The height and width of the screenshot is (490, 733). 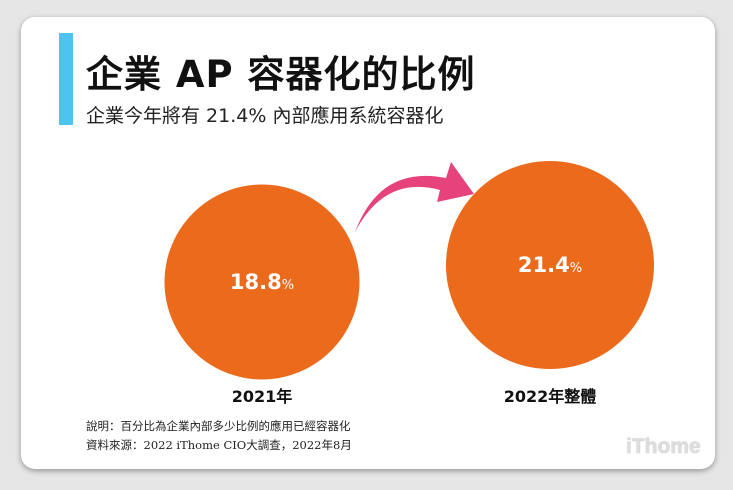 I want to click on value-label-2021: 18.8%, so click(x=262, y=282).